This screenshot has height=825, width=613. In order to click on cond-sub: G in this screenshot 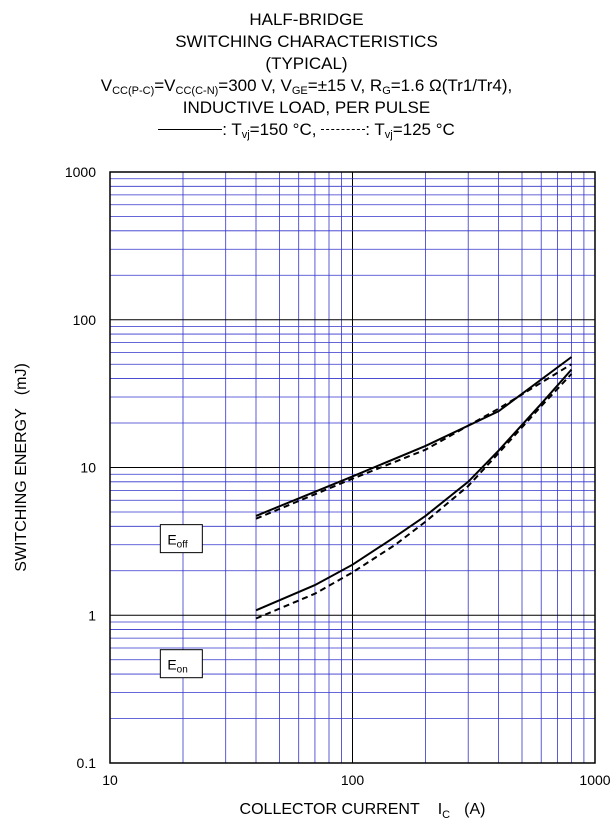, I will do `click(386, 91)`.